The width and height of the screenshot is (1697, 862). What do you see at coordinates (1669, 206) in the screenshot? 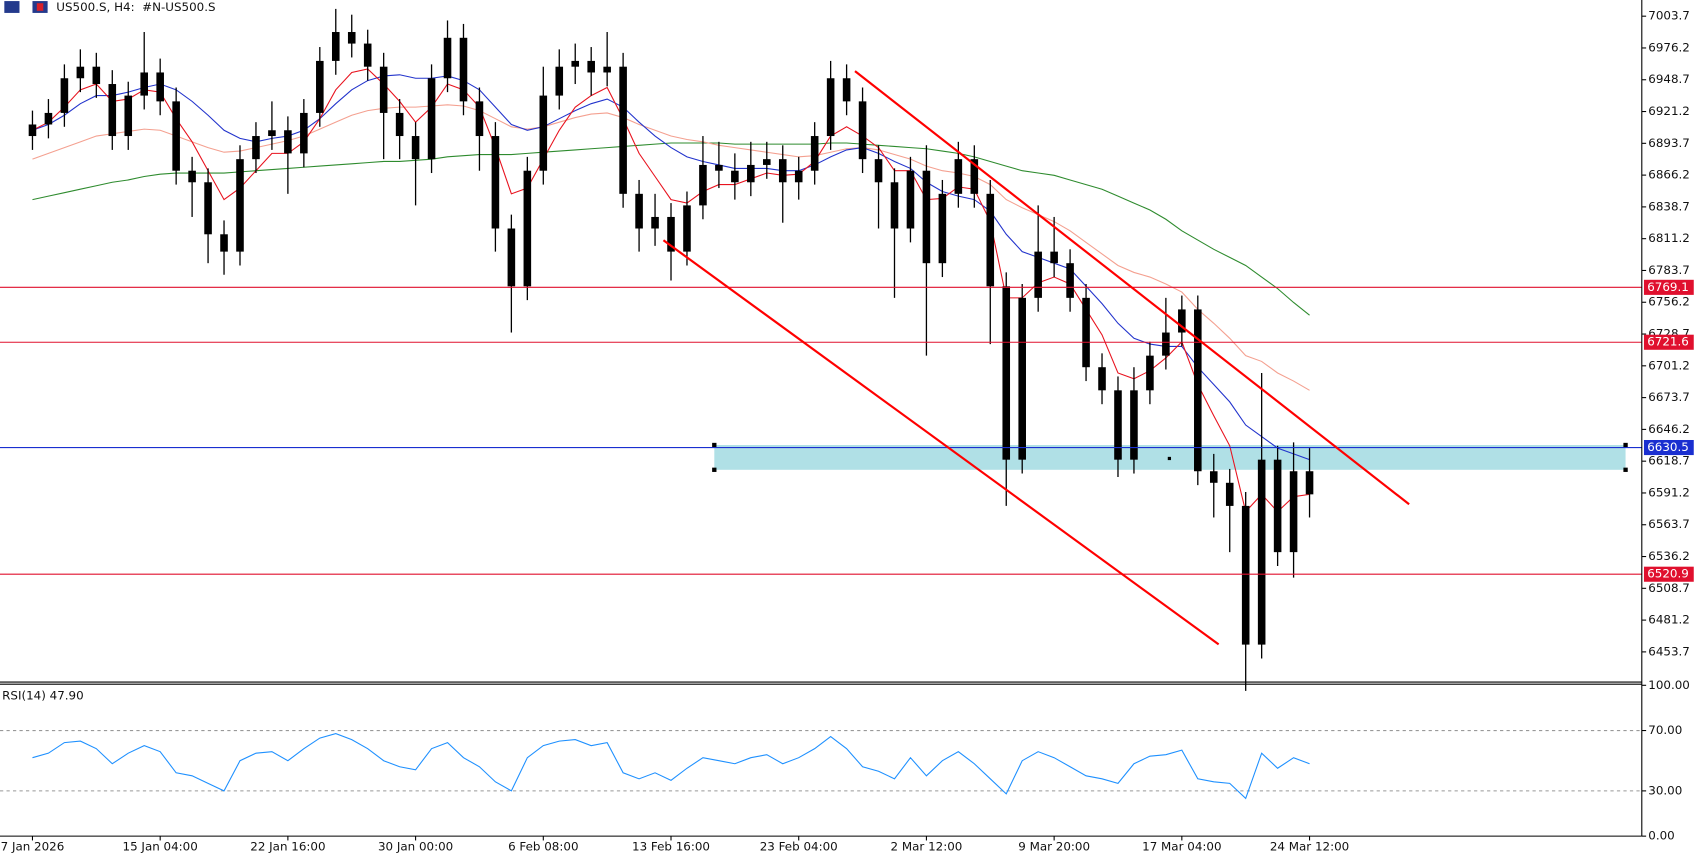
I see `y-tick-label: 6838.7` at bounding box center [1669, 206].